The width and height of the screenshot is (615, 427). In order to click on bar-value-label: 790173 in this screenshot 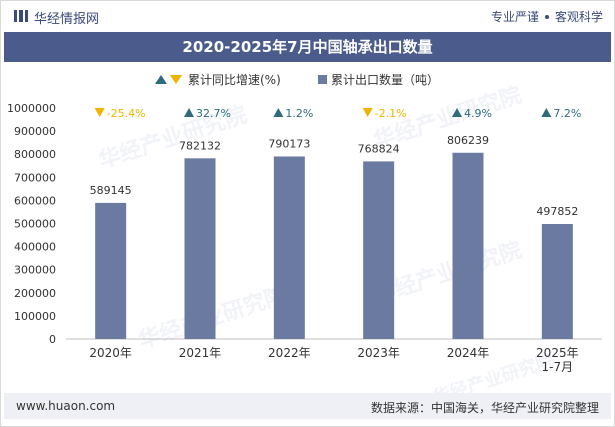, I will do `click(289, 143)`.